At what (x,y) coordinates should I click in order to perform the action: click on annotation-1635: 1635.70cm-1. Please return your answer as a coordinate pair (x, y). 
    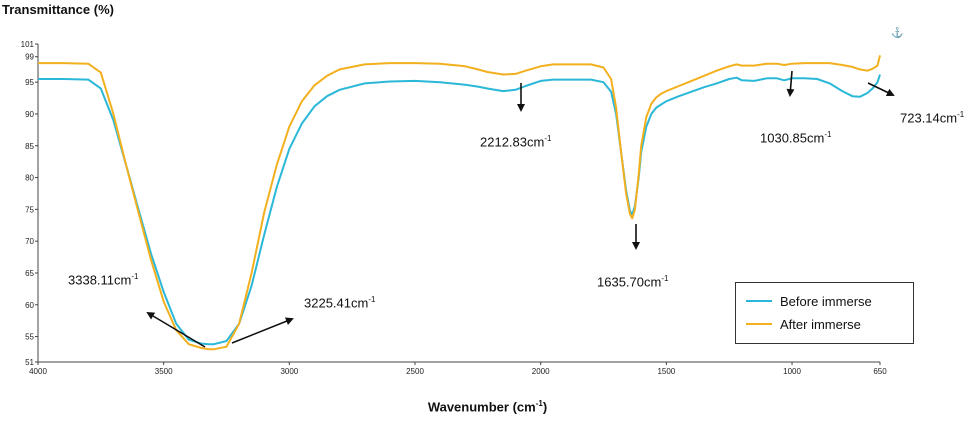
    Looking at the image, I should click on (632, 281).